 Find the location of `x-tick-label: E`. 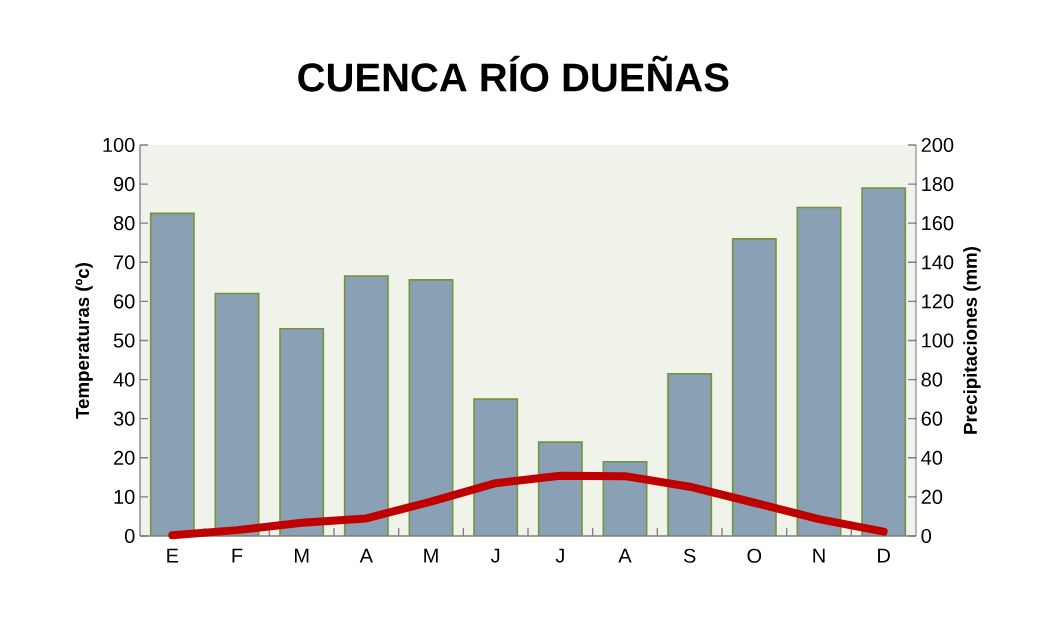

x-tick-label: E is located at coordinates (173, 555).